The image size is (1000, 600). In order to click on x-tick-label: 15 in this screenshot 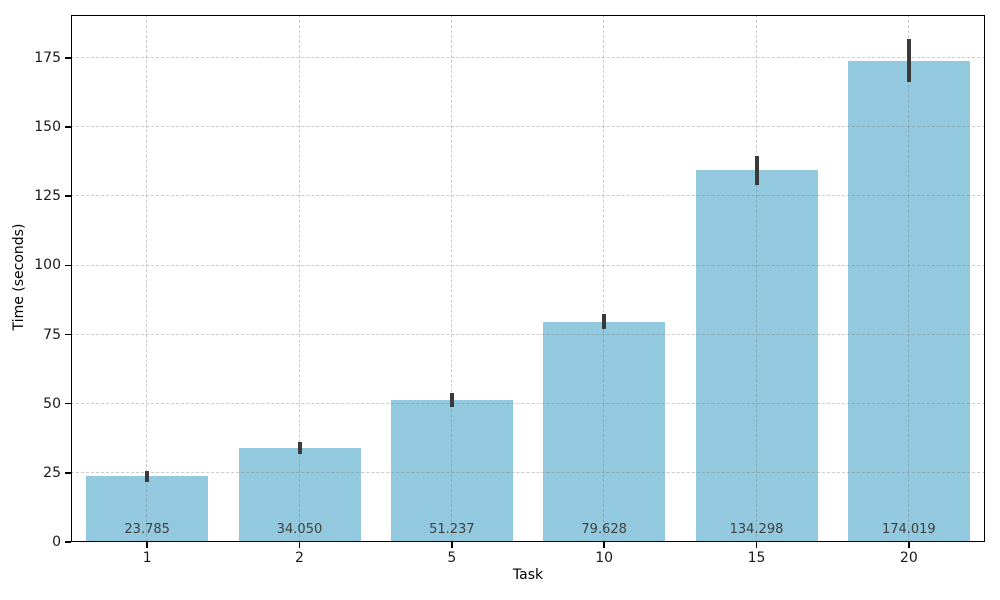, I will do `click(756, 558)`.